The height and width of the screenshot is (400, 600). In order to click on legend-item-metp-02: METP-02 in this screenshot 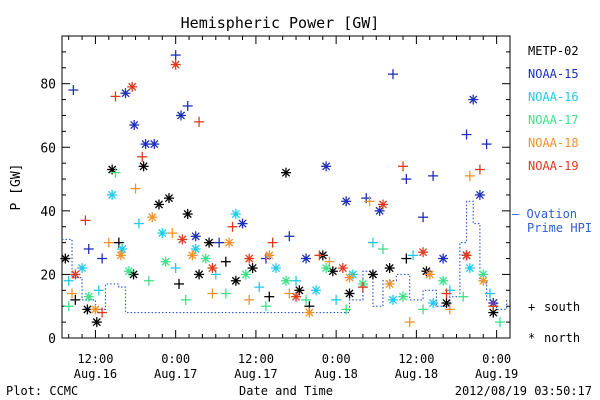, I will do `click(553, 51)`.